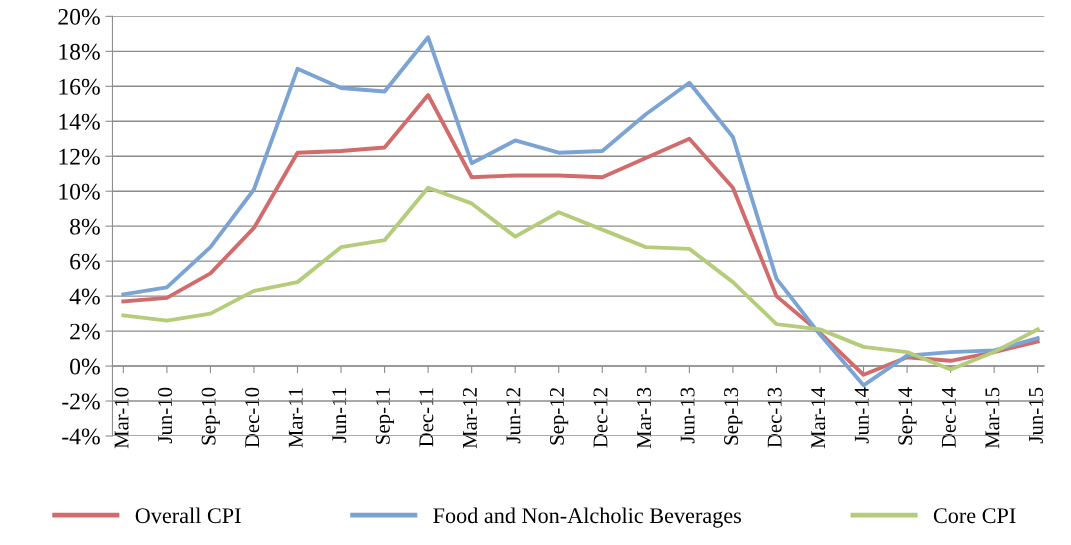 The width and height of the screenshot is (1071, 545). What do you see at coordinates (861, 415) in the screenshot?
I see `x-tick-label: Jun-14` at bounding box center [861, 415].